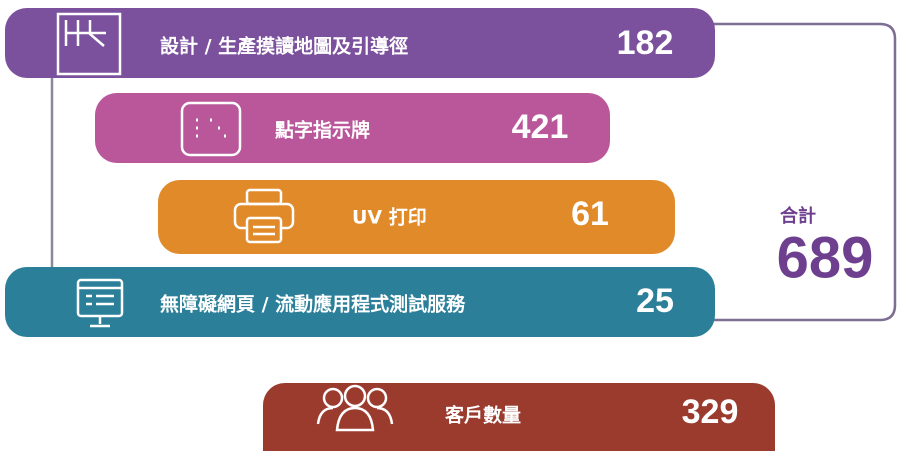 The width and height of the screenshot is (909, 451). Describe the element at coordinates (313, 304) in the screenshot. I see `item-label: 無障礙網頁 / 流動應用程式測試服務` at that location.